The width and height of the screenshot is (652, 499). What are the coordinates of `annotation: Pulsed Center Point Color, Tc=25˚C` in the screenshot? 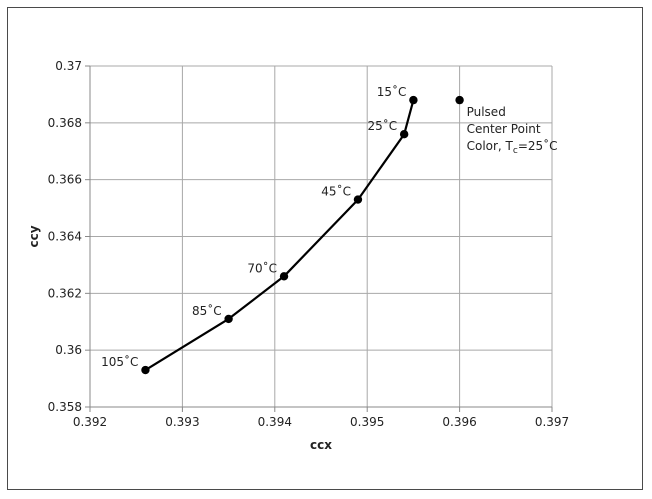 It's located at (512, 130).